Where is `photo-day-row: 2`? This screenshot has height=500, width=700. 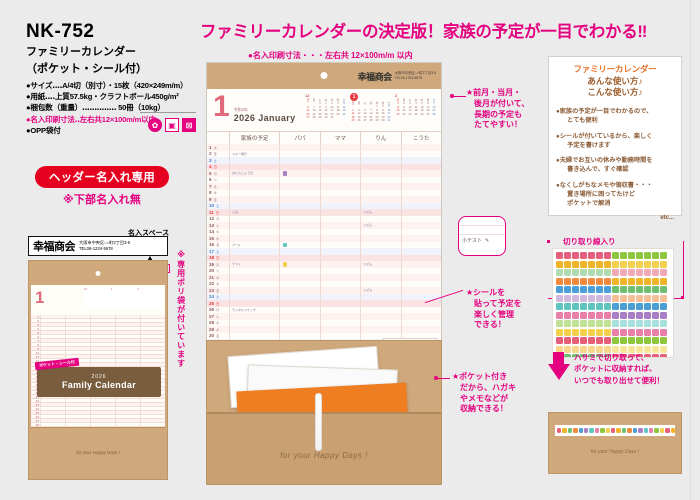
photo-day-row: 2 is located at coordinates (98, 321).